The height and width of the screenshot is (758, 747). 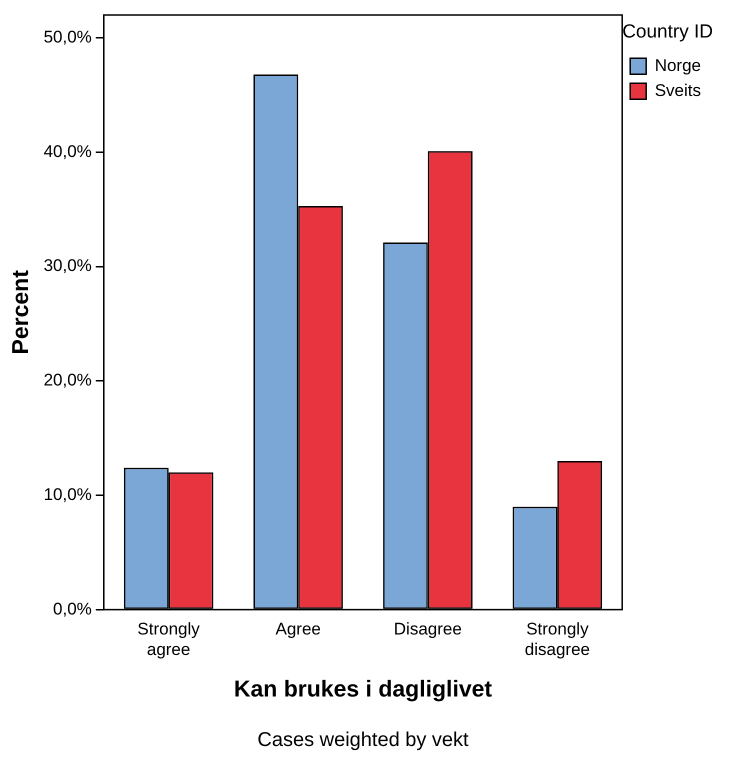 I want to click on y-axis-title: Percent, so click(x=20, y=312).